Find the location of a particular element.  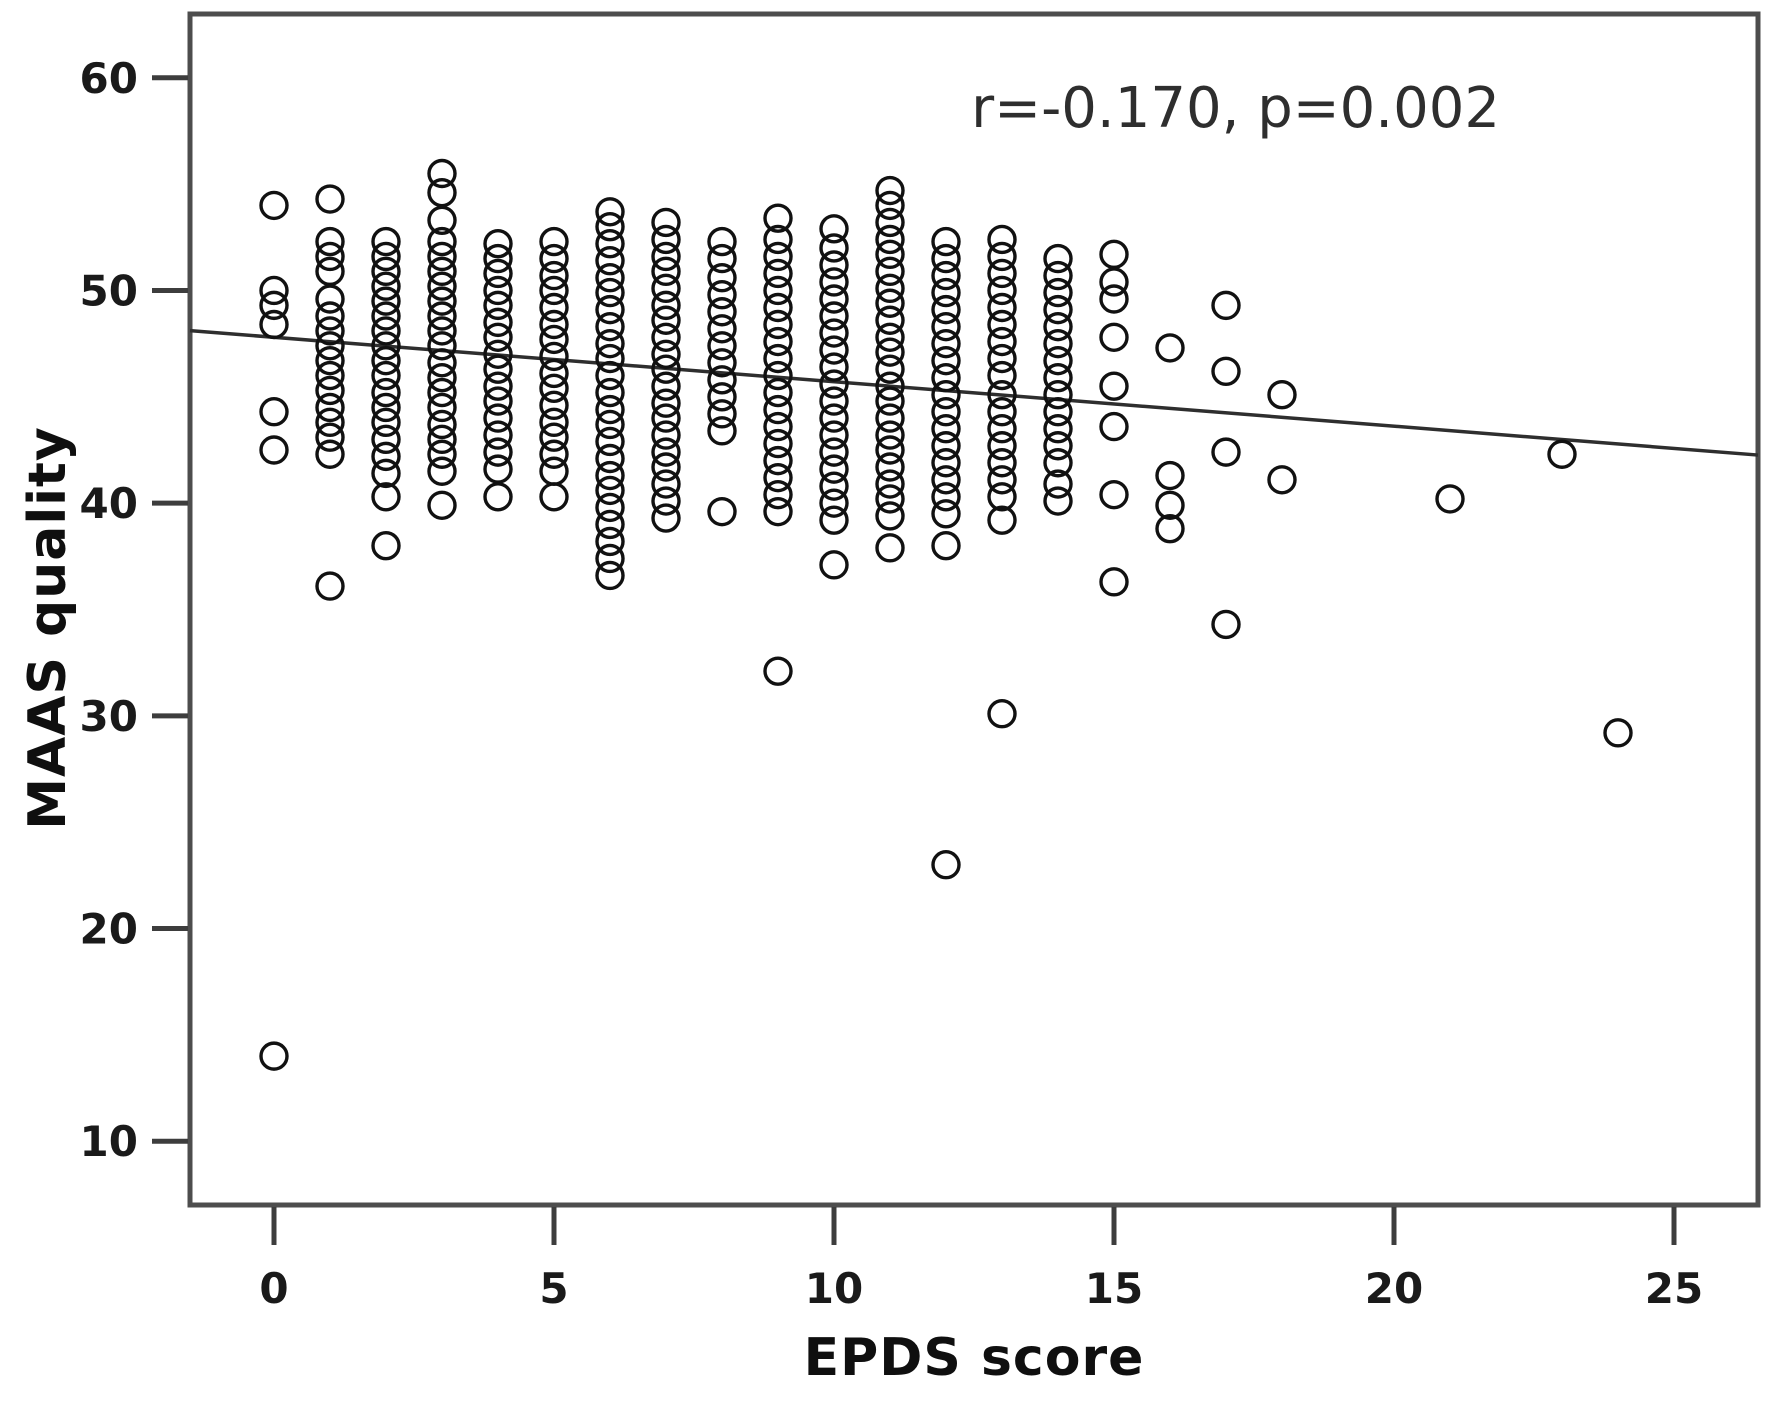

x-tick-label: 25 is located at coordinates (1674, 1288).